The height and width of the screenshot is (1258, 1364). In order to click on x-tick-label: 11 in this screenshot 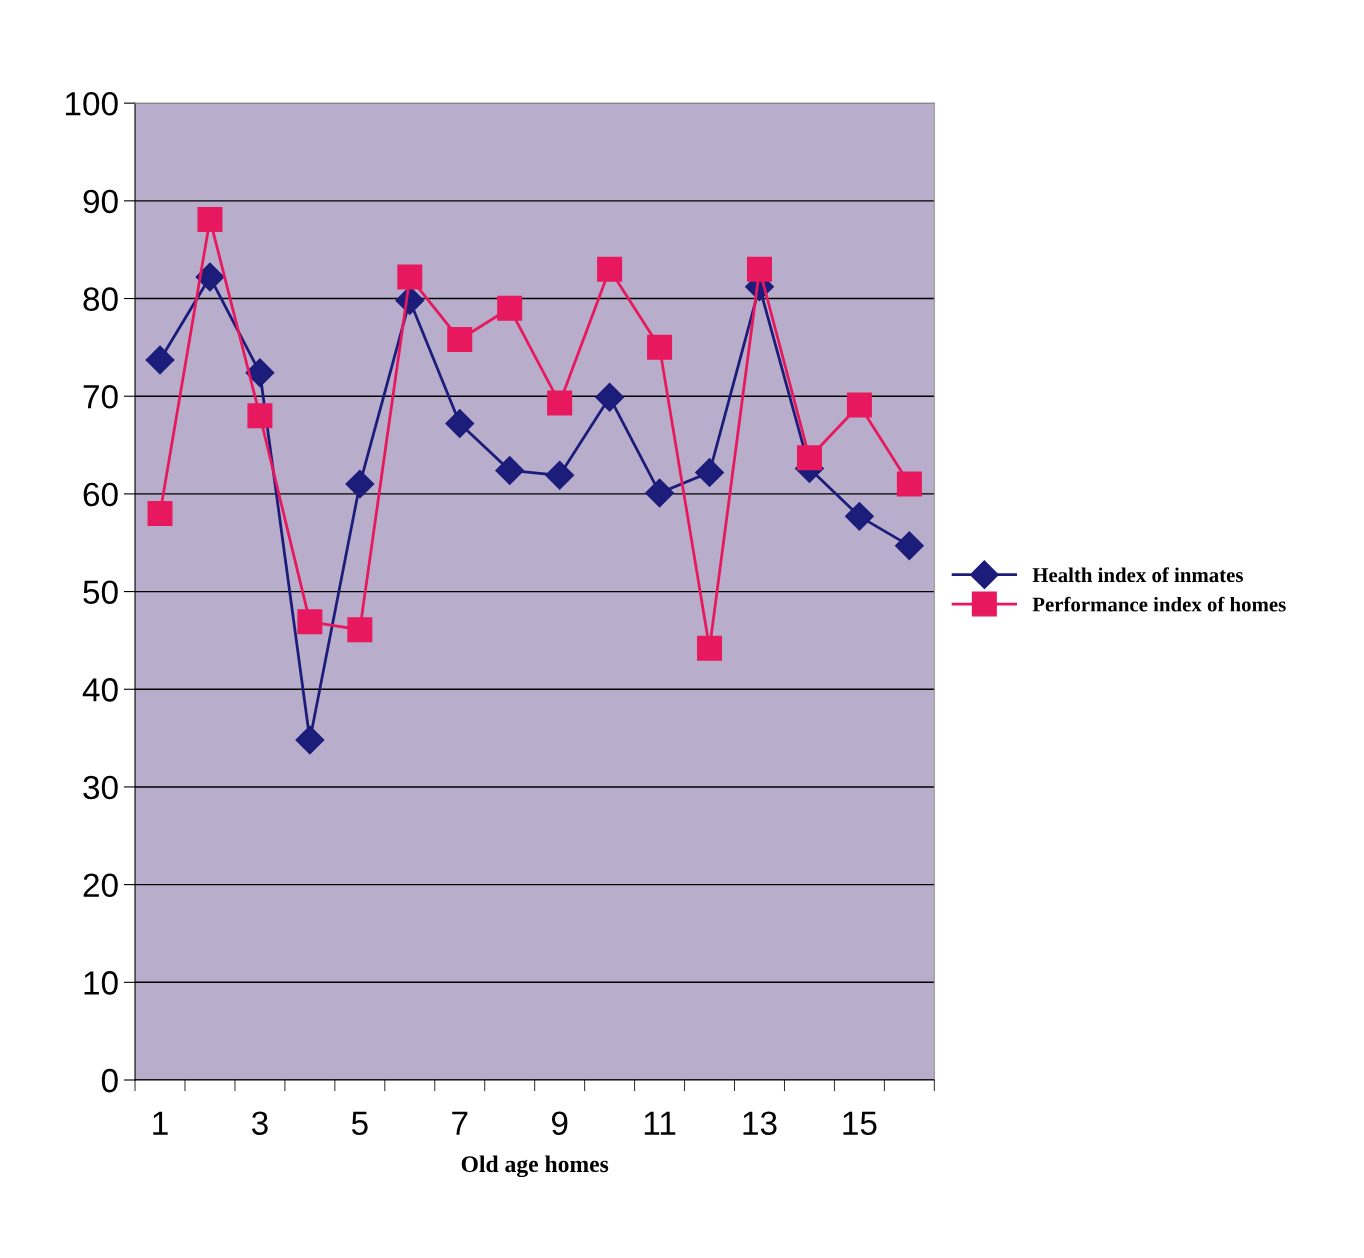, I will do `click(660, 1123)`.